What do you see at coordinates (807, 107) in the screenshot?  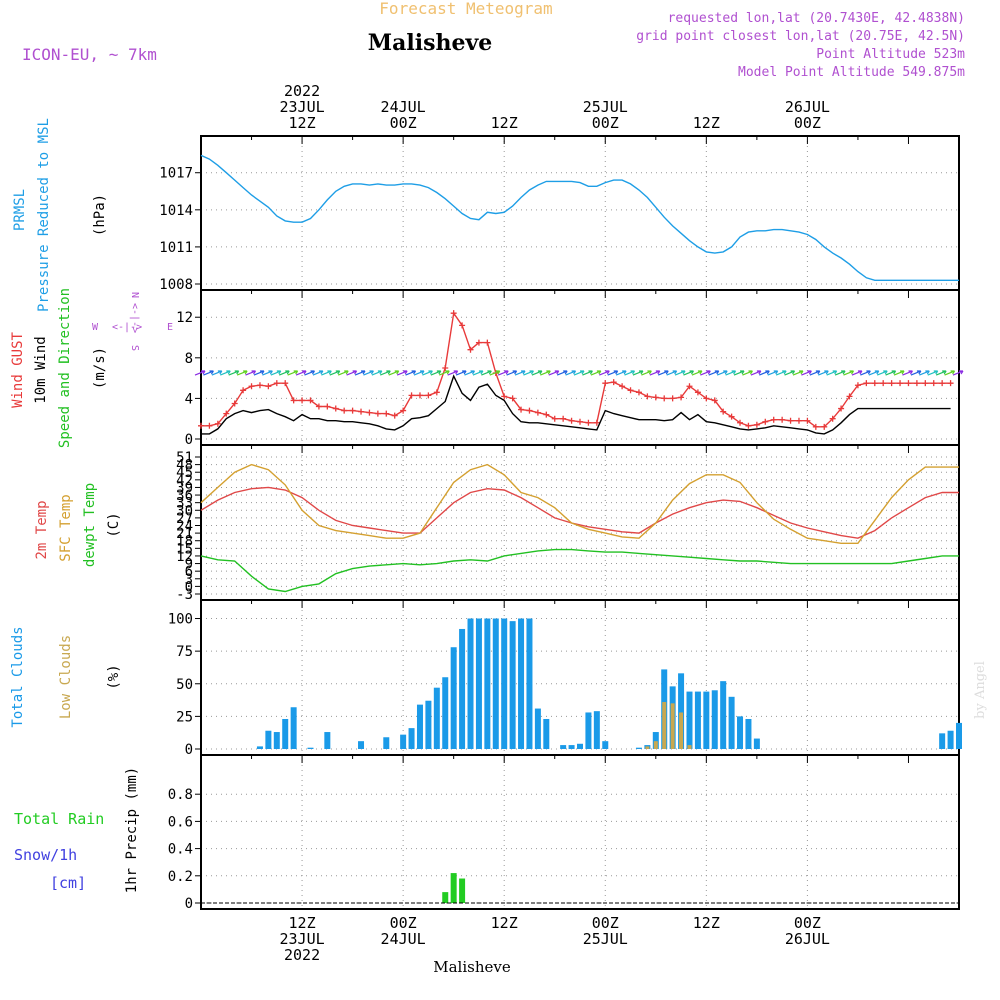 I see `time-label: 26JUL` at bounding box center [807, 107].